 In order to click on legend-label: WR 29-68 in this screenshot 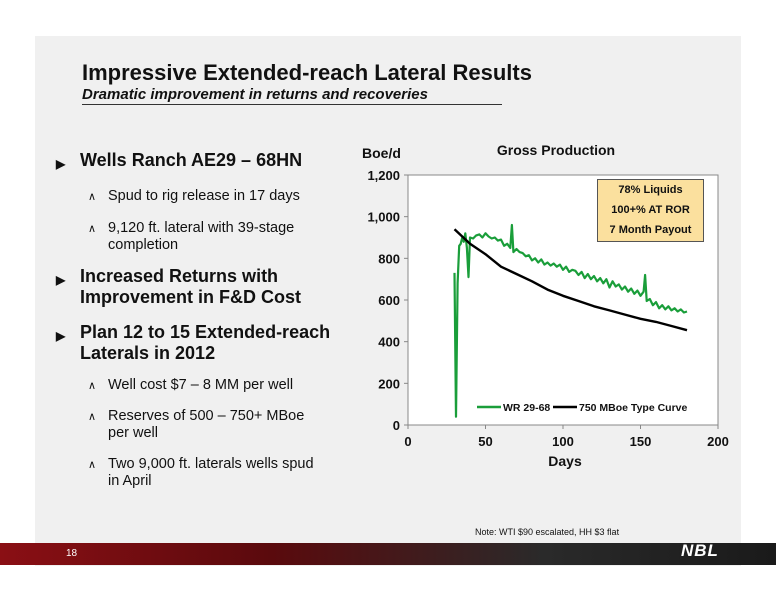, I will do `click(526, 408)`.